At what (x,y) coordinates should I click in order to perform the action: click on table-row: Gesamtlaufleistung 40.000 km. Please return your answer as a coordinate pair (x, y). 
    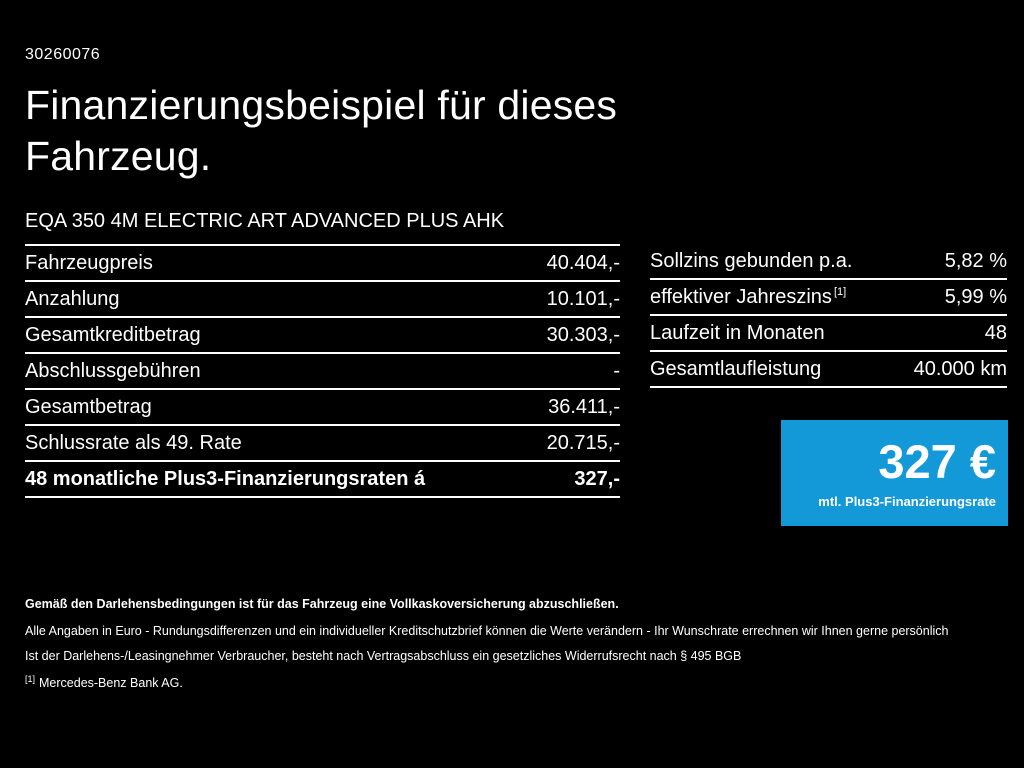
    Looking at the image, I should click on (828, 370).